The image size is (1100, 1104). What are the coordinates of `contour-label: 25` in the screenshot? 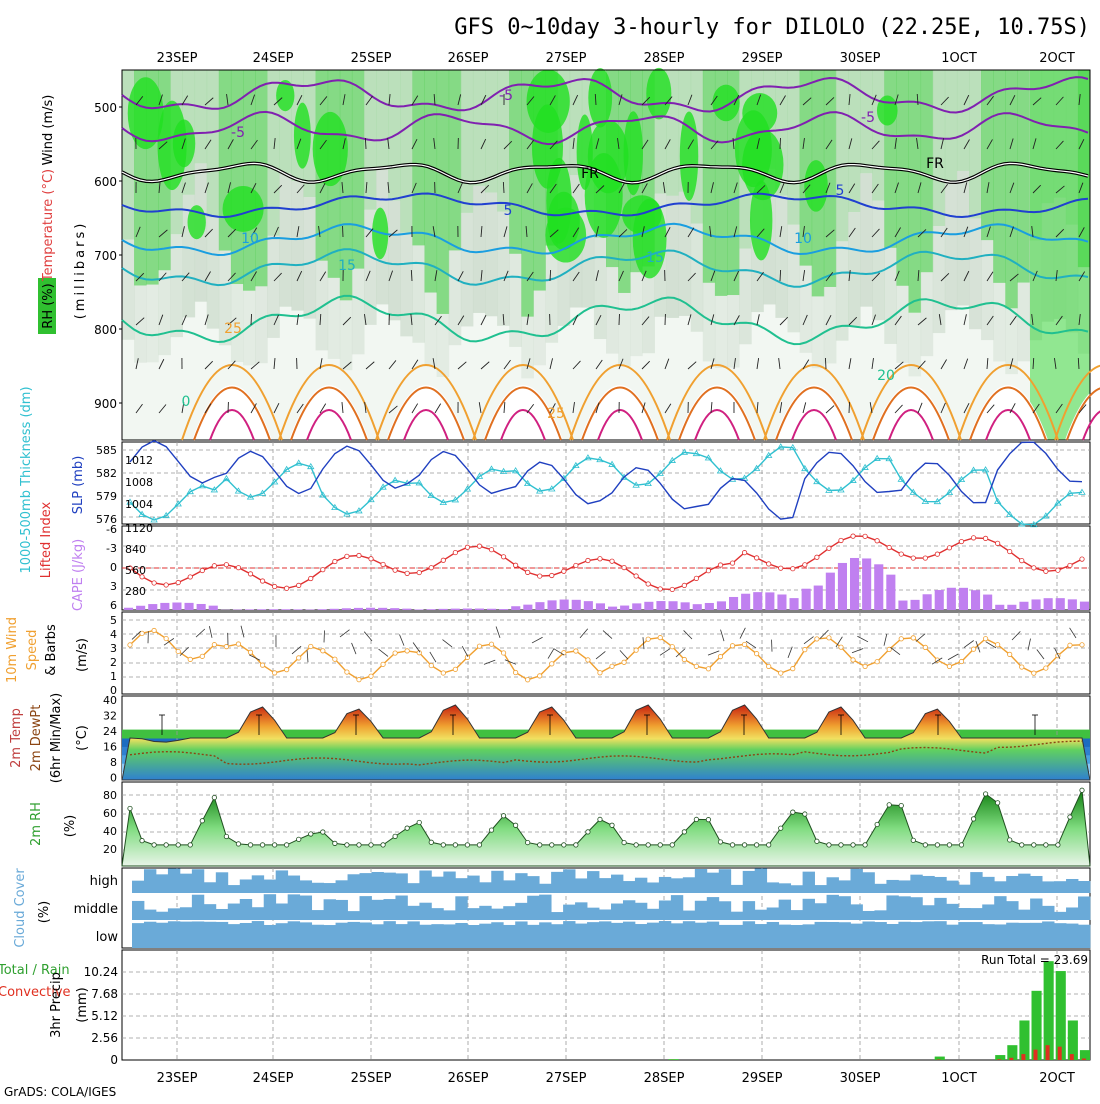 It's located at (233, 329).